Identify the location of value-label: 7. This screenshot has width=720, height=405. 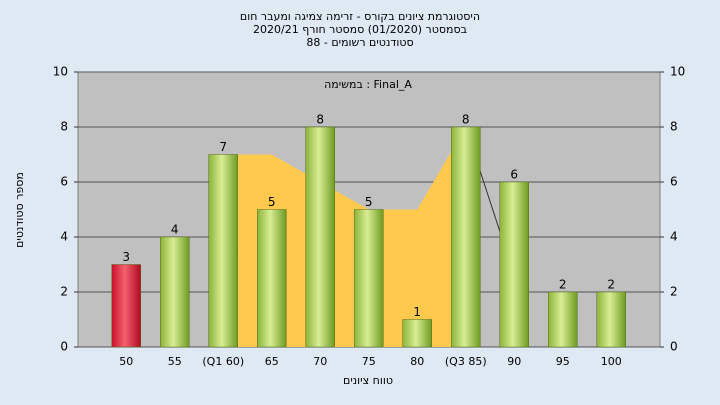
(223, 147).